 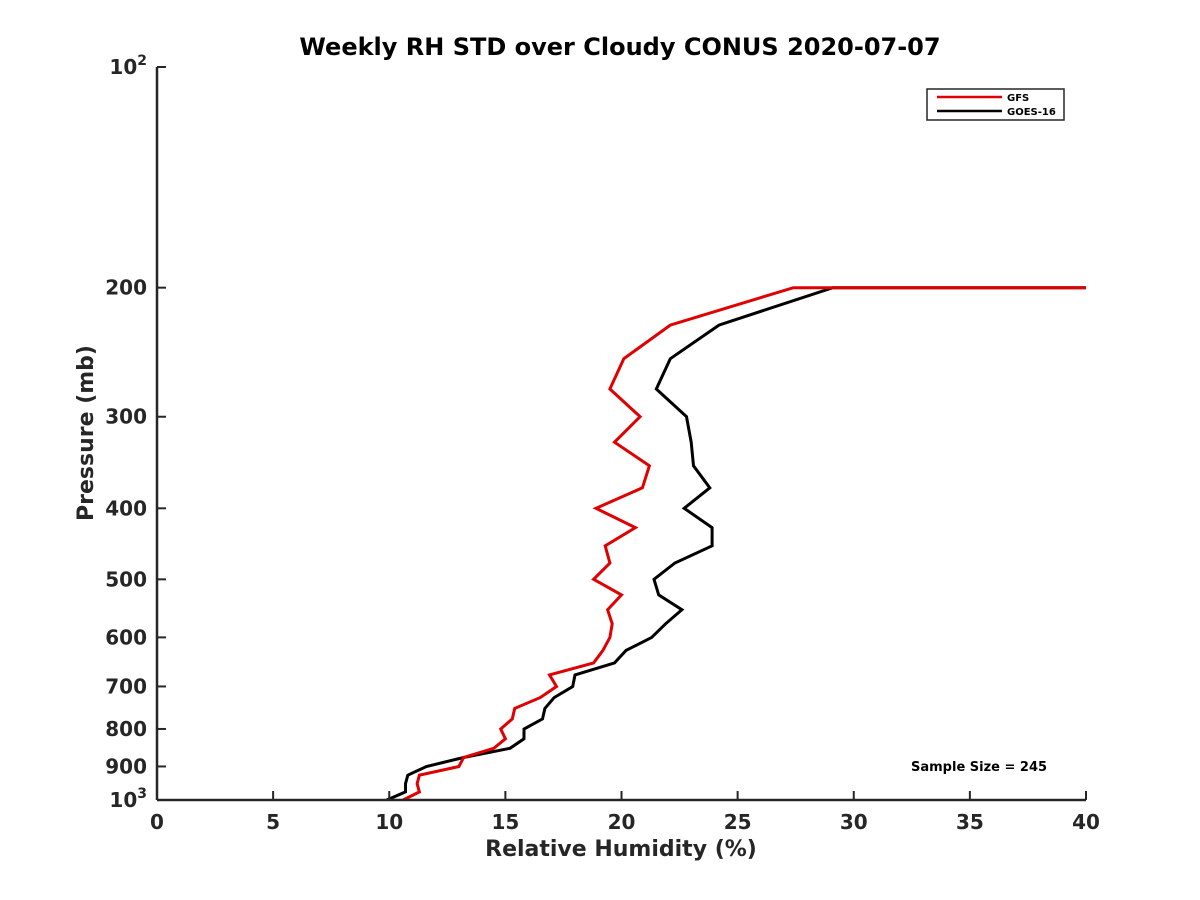 I want to click on y-tick-label: 800, so click(x=126, y=729).